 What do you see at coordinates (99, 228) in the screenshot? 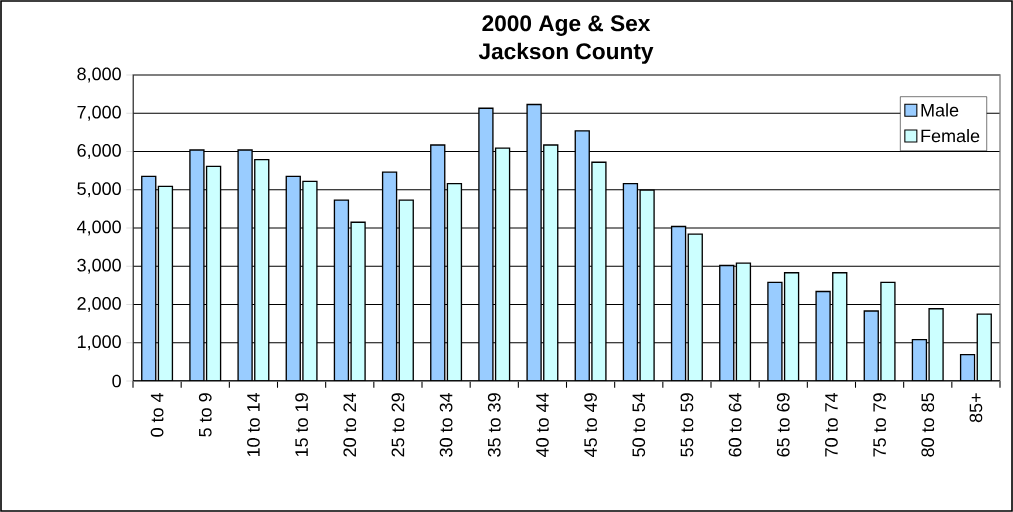
I see `y-tick-label: 4,000` at bounding box center [99, 228].